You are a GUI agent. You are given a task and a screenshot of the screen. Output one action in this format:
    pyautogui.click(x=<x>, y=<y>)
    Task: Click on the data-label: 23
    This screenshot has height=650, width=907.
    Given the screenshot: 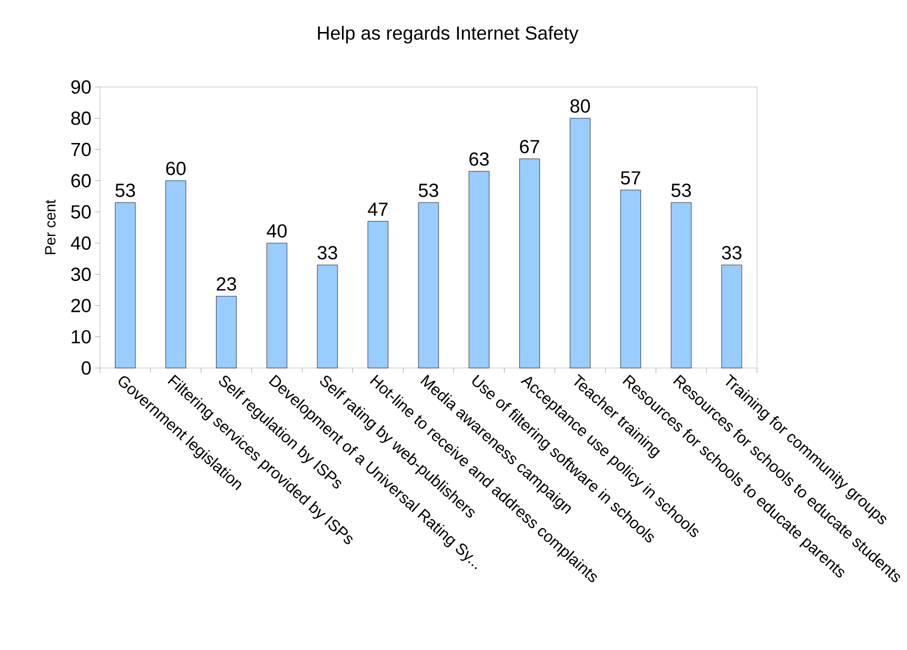 What is the action you would take?
    pyautogui.click(x=226, y=284)
    